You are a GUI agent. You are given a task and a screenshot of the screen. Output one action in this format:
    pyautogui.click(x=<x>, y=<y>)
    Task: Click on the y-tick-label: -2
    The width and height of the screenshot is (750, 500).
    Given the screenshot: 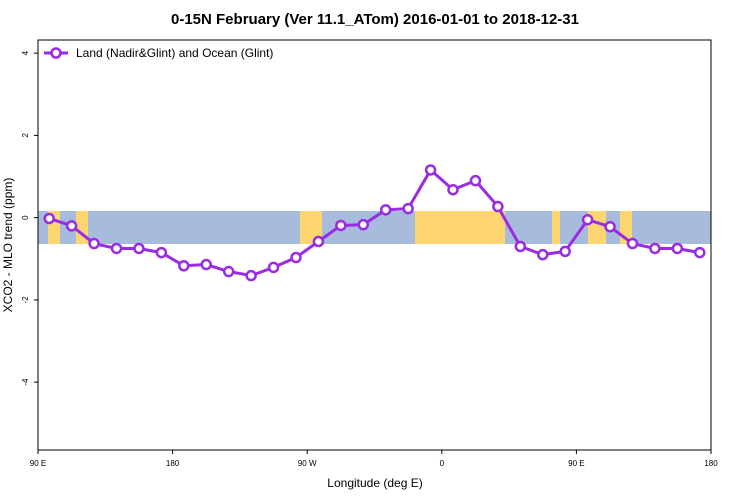 What is the action you would take?
    pyautogui.click(x=25, y=300)
    